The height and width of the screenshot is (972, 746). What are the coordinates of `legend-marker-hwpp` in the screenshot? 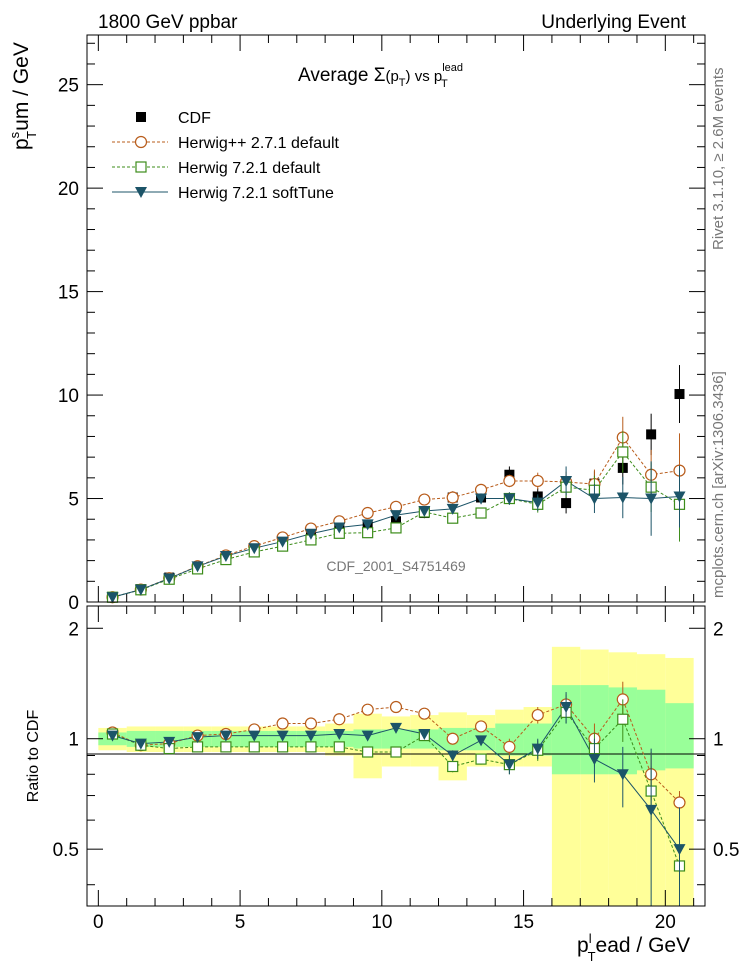 It's located at (141, 142).